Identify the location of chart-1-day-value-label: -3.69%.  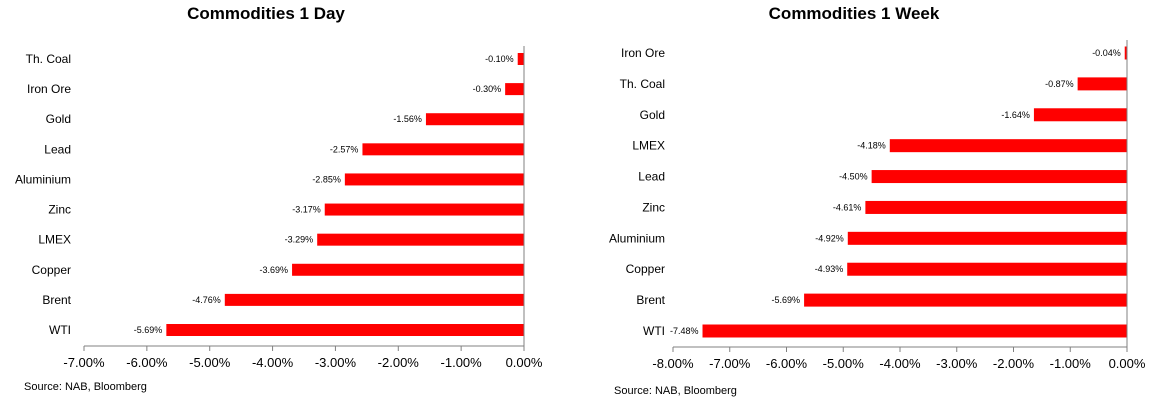
(274, 270).